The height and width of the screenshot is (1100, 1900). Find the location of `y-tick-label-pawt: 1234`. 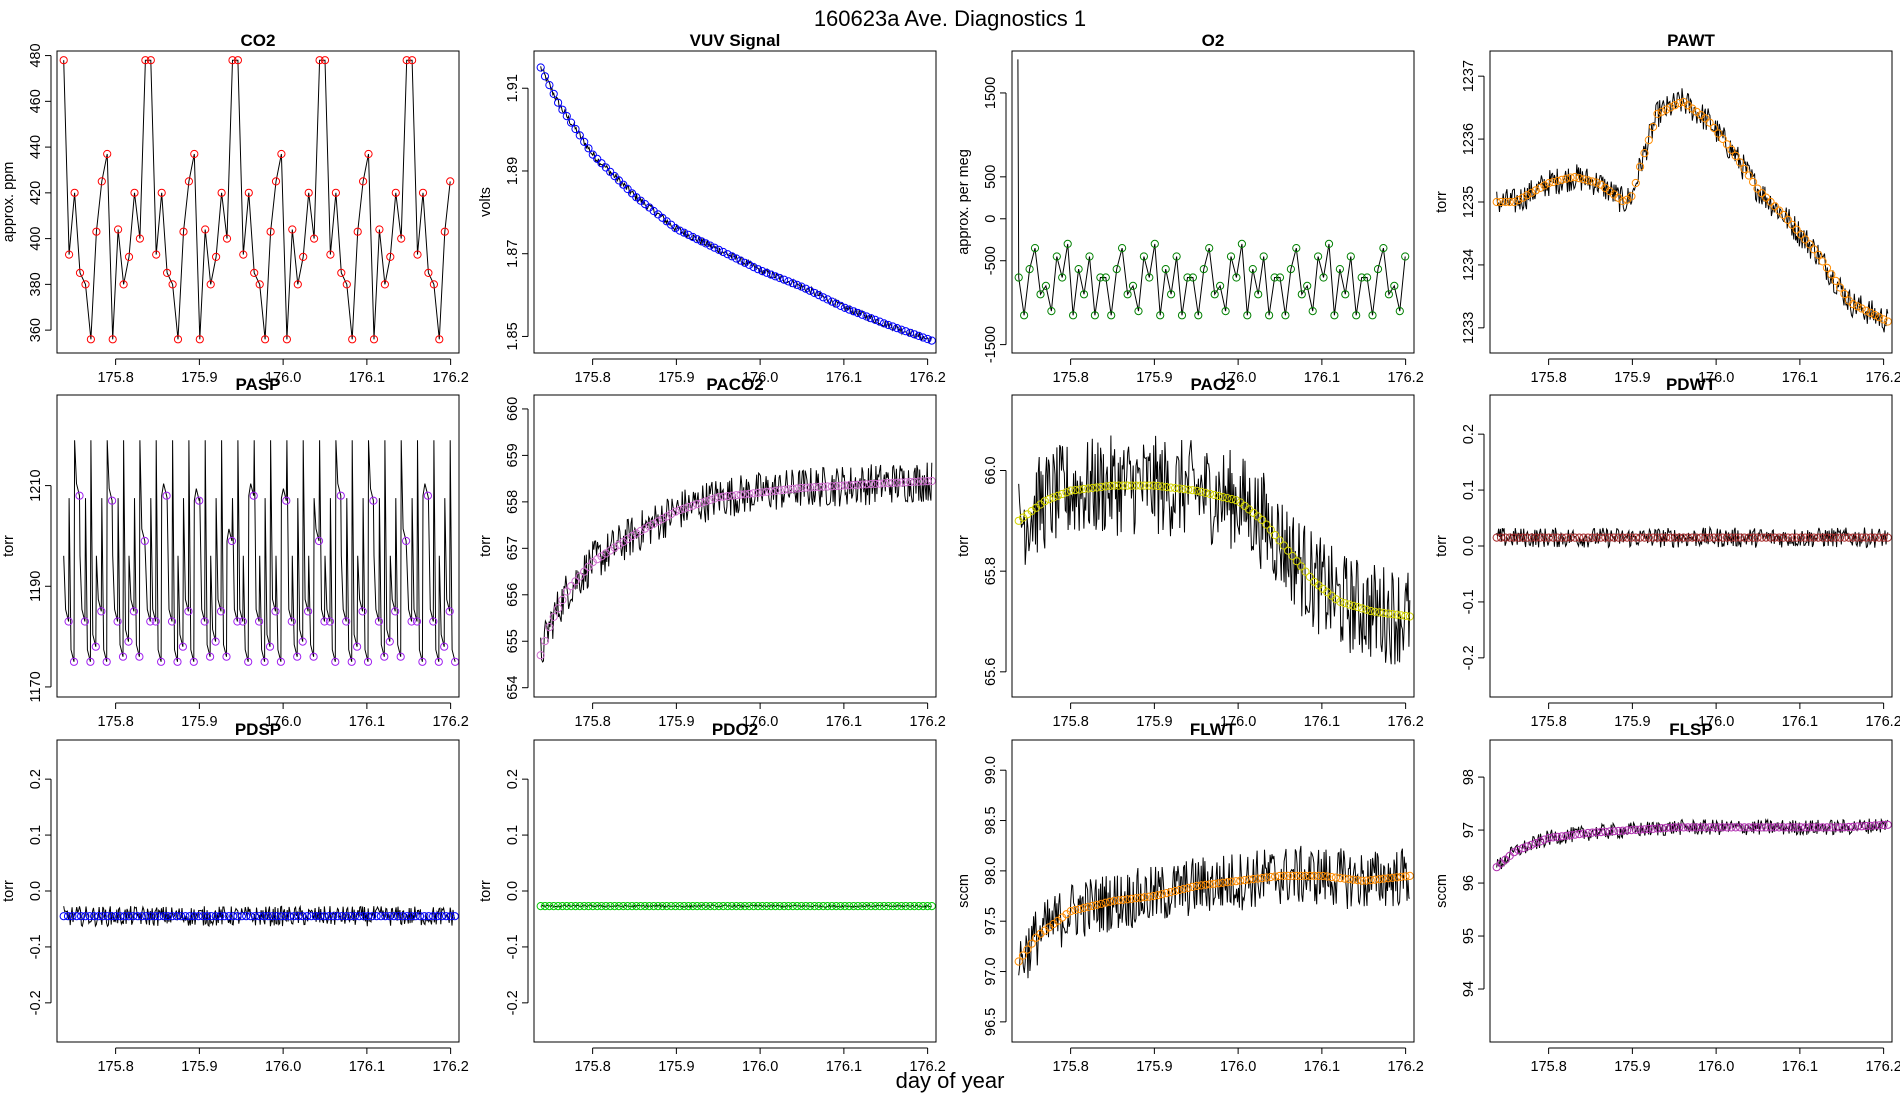

y-tick-label-pawt: 1234 is located at coordinates (1469, 265).